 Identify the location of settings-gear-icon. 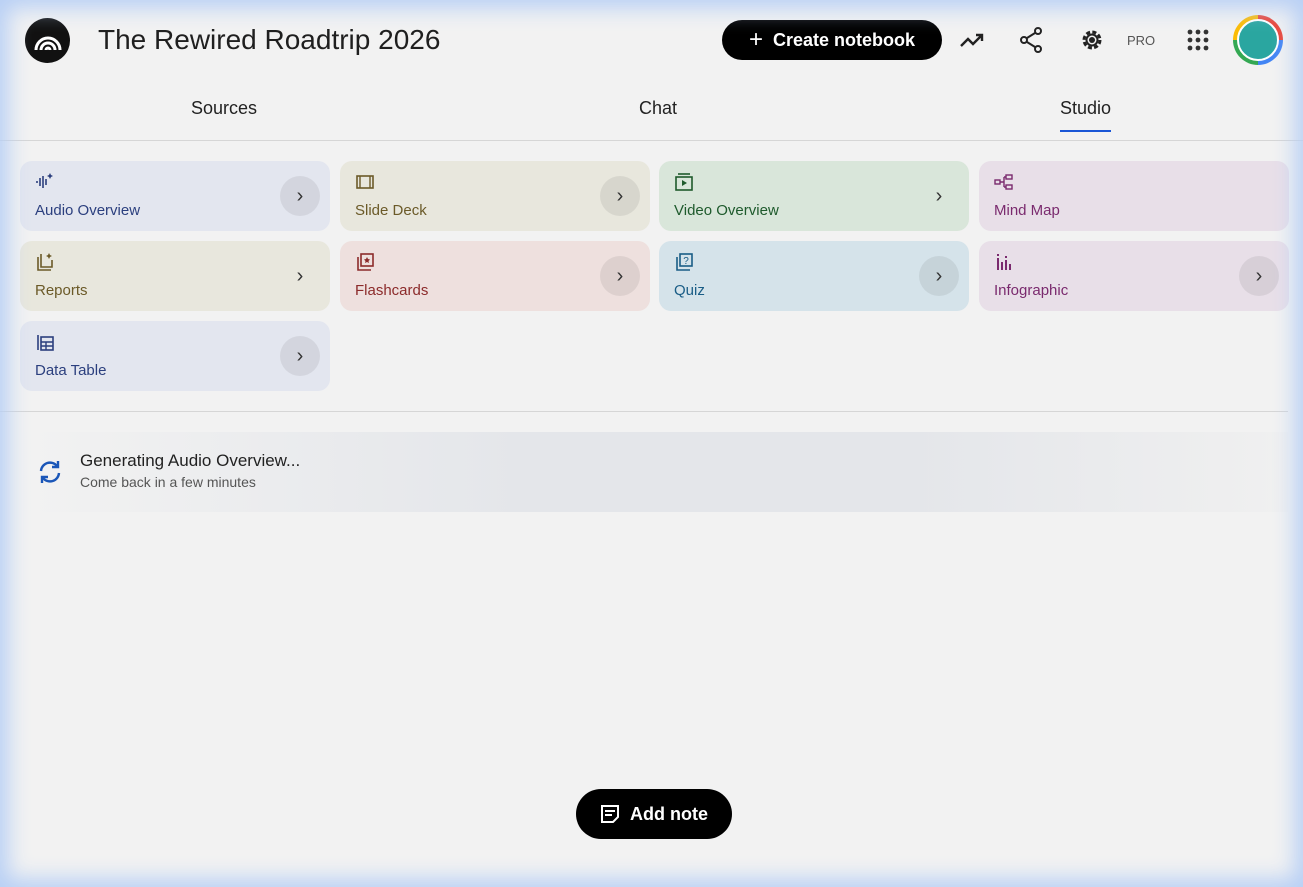
(1092, 40).